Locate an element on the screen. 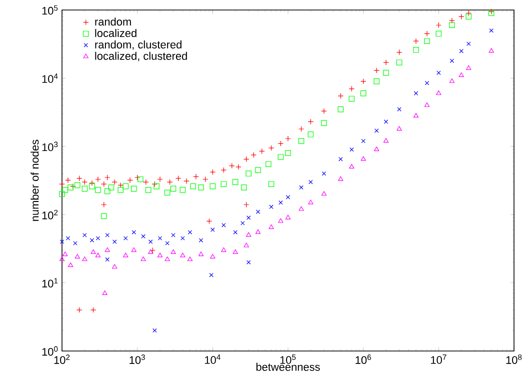 The image size is (527, 375). x-tick-label: 10$^{5}$ is located at coordinates (288, 359).